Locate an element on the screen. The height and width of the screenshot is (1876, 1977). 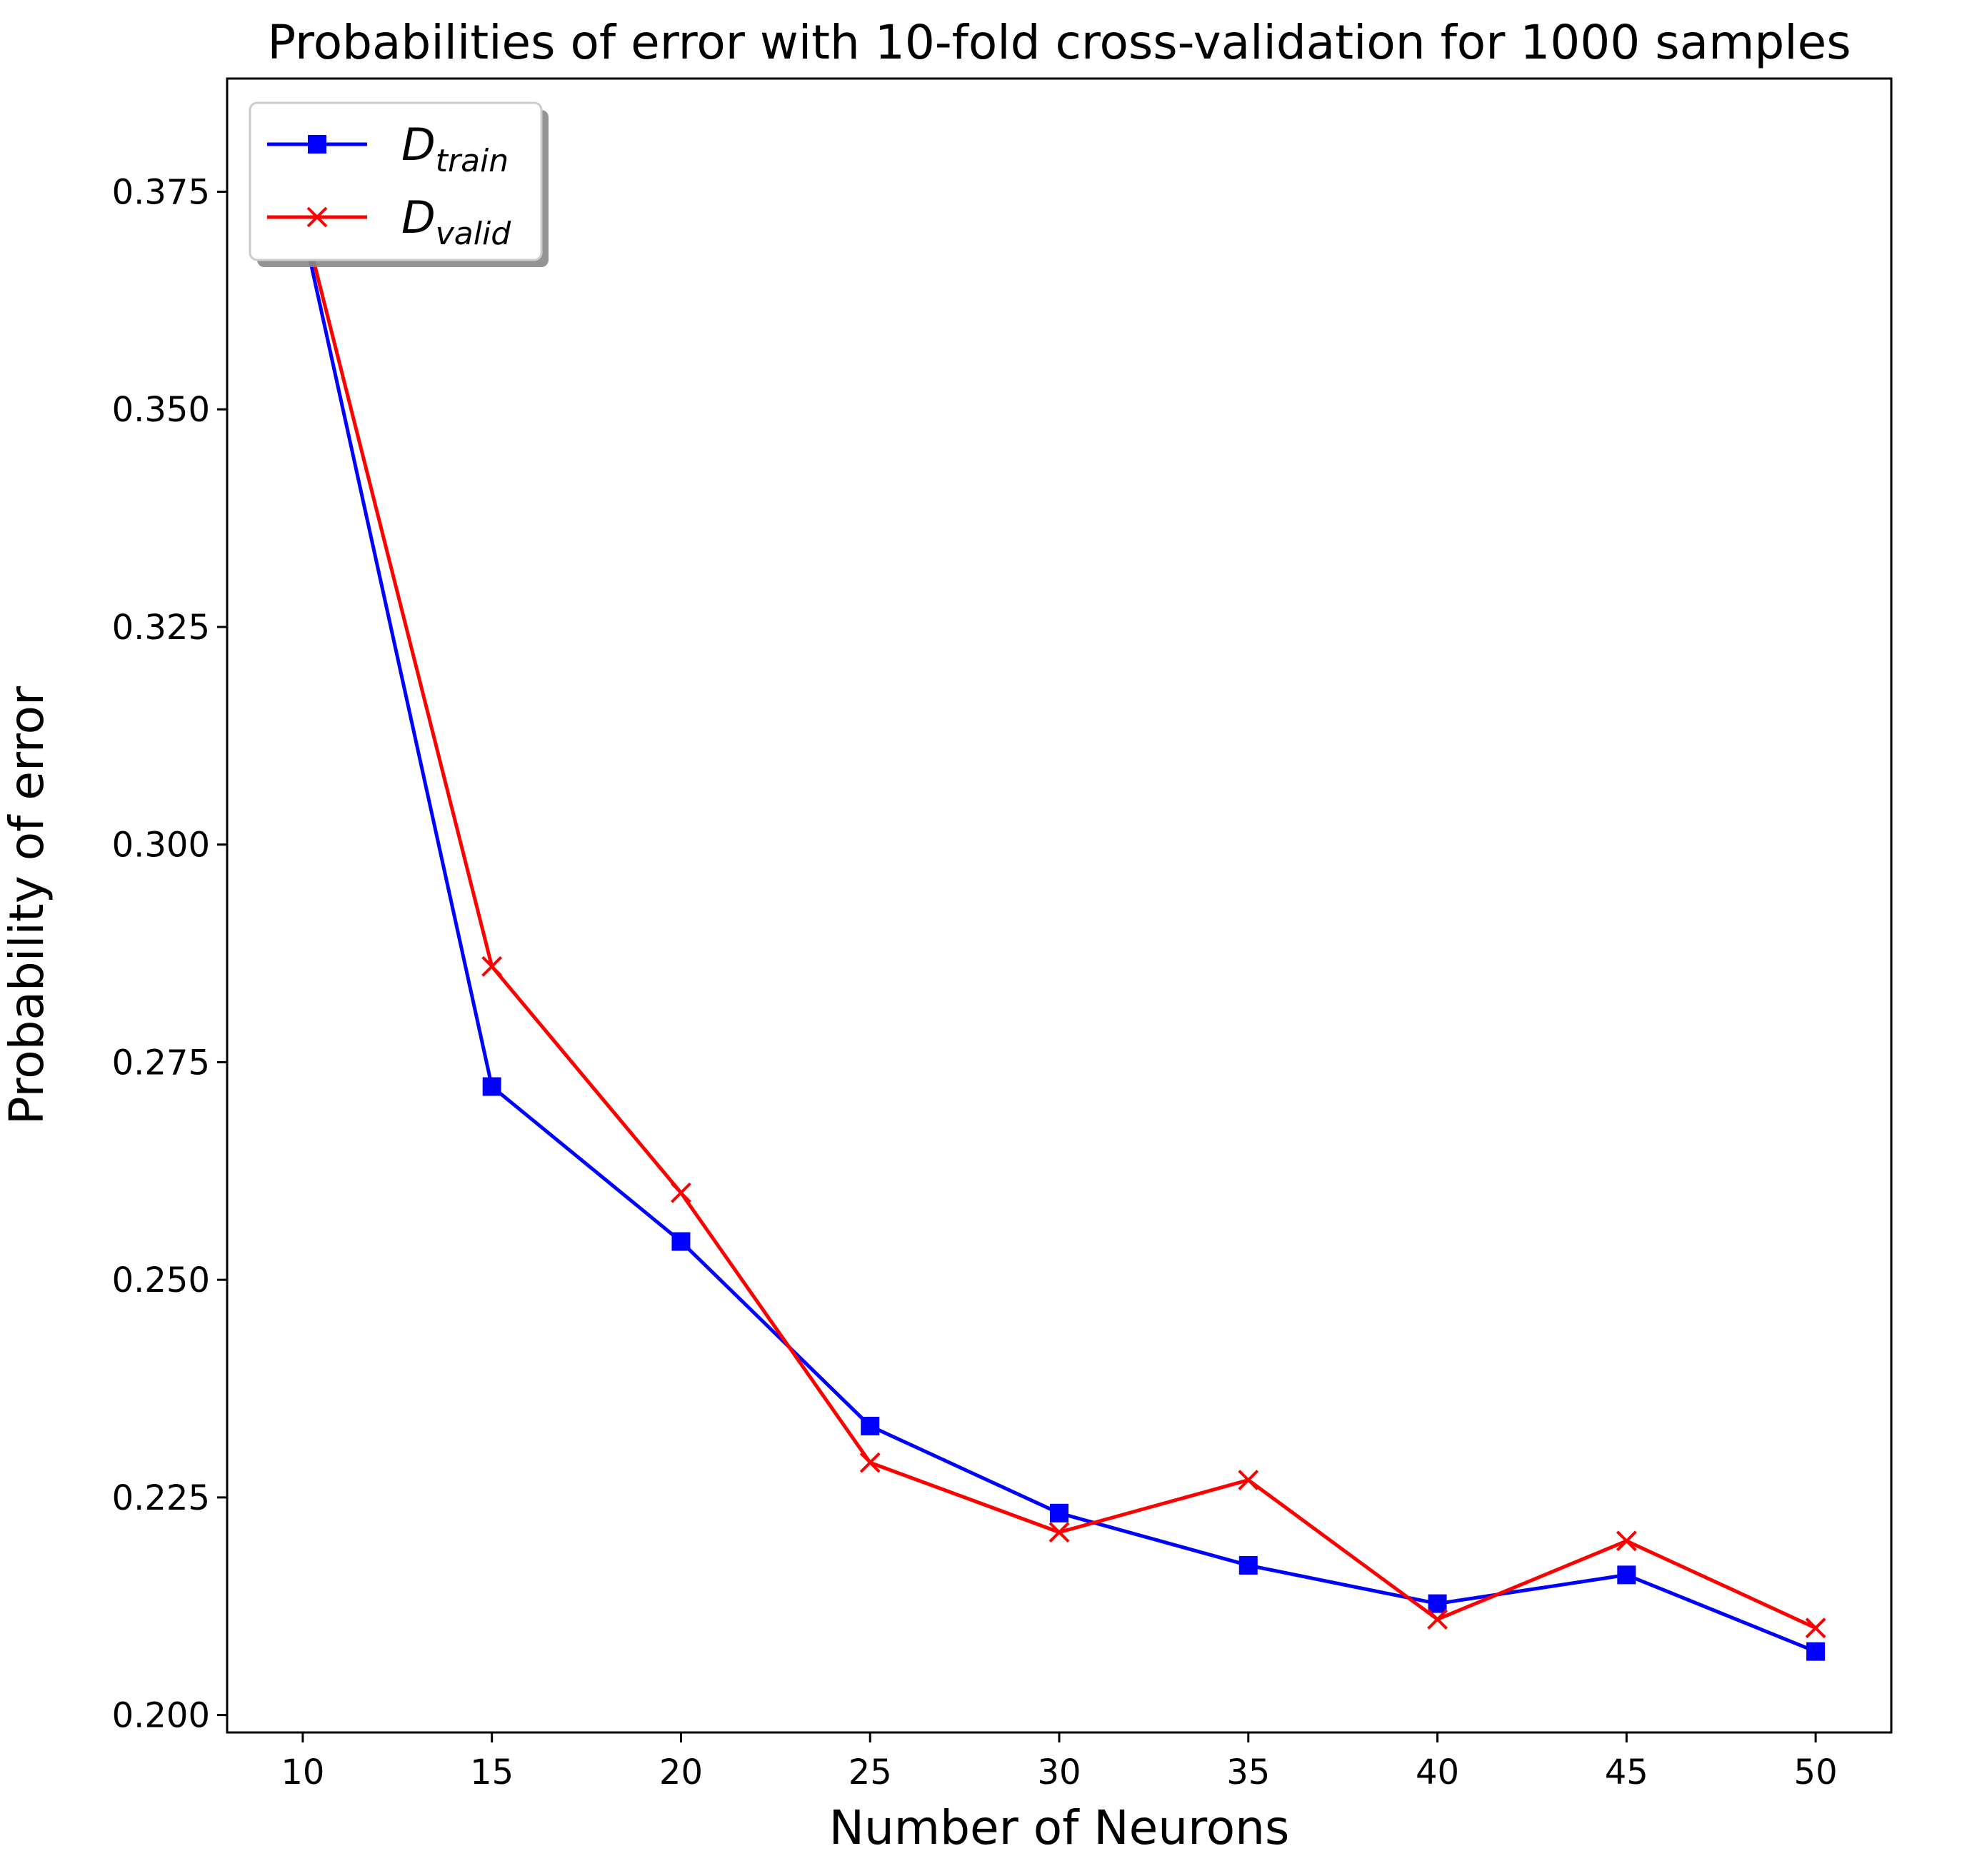
x-tick-label: 30 is located at coordinates (1059, 1772).